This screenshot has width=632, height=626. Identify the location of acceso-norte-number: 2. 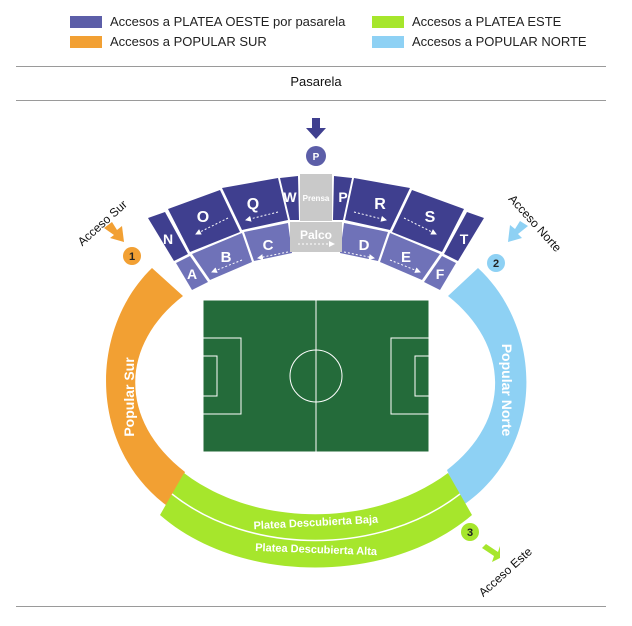
(496, 264).